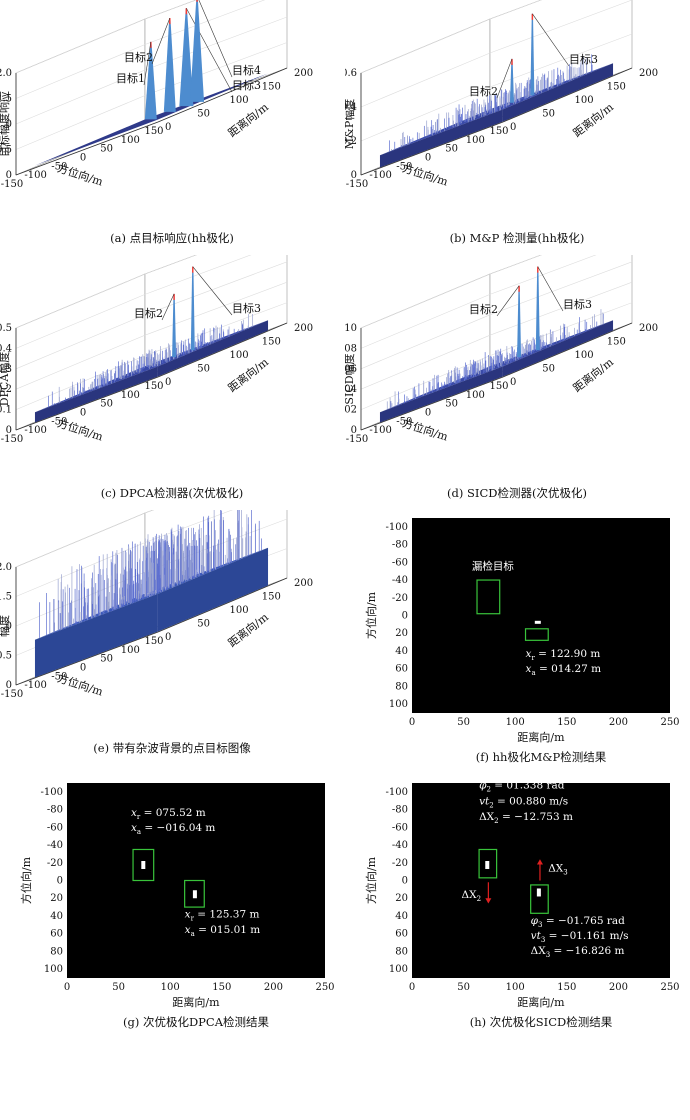  Describe the element at coordinates (578, 922) in the screenshot. I see `target3-param: φ3 = −01.765 rad` at that location.